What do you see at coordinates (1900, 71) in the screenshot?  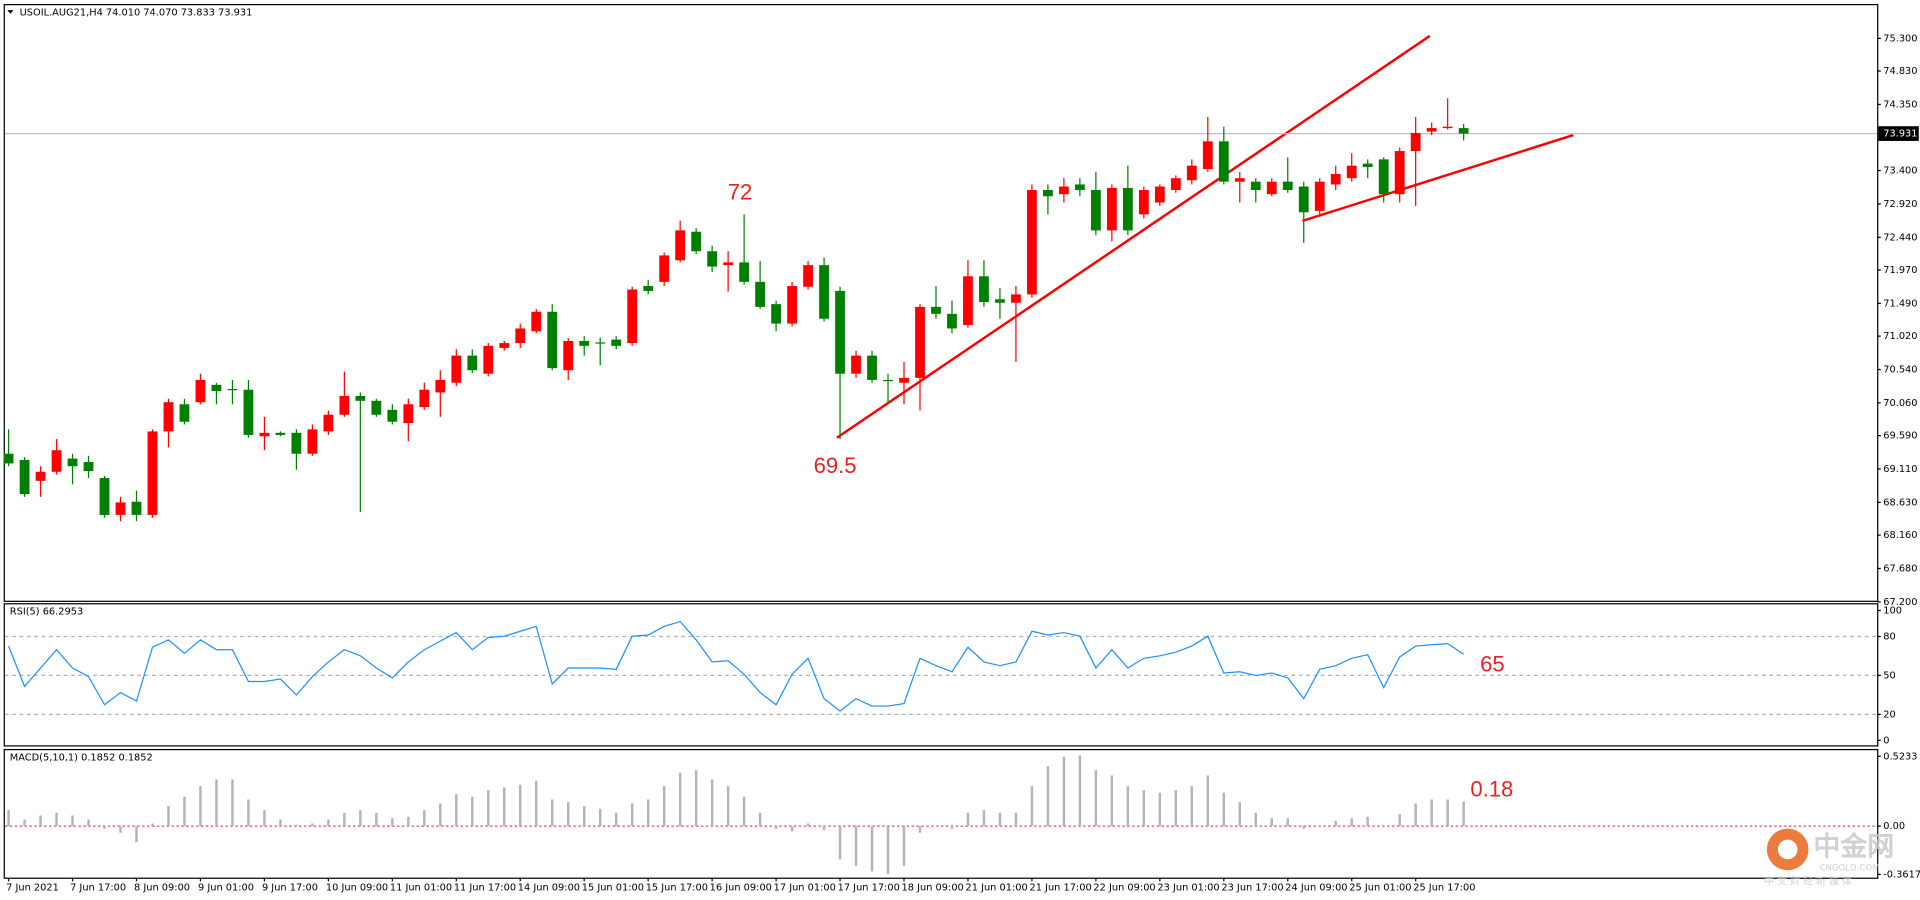 I see `y-tick-label: 74.830` at bounding box center [1900, 71].